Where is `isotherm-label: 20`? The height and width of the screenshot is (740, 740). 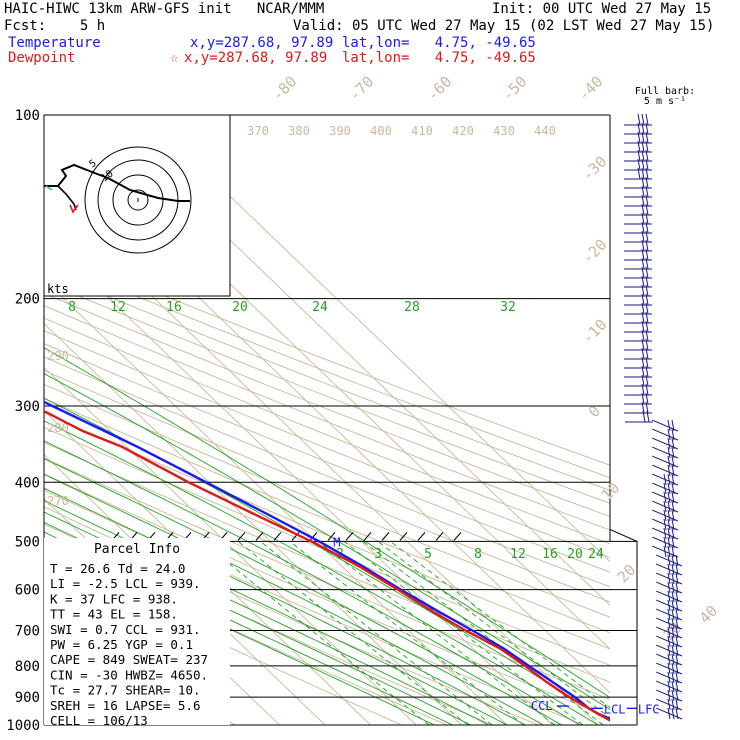 isotherm-label: 20 is located at coordinates (627, 574).